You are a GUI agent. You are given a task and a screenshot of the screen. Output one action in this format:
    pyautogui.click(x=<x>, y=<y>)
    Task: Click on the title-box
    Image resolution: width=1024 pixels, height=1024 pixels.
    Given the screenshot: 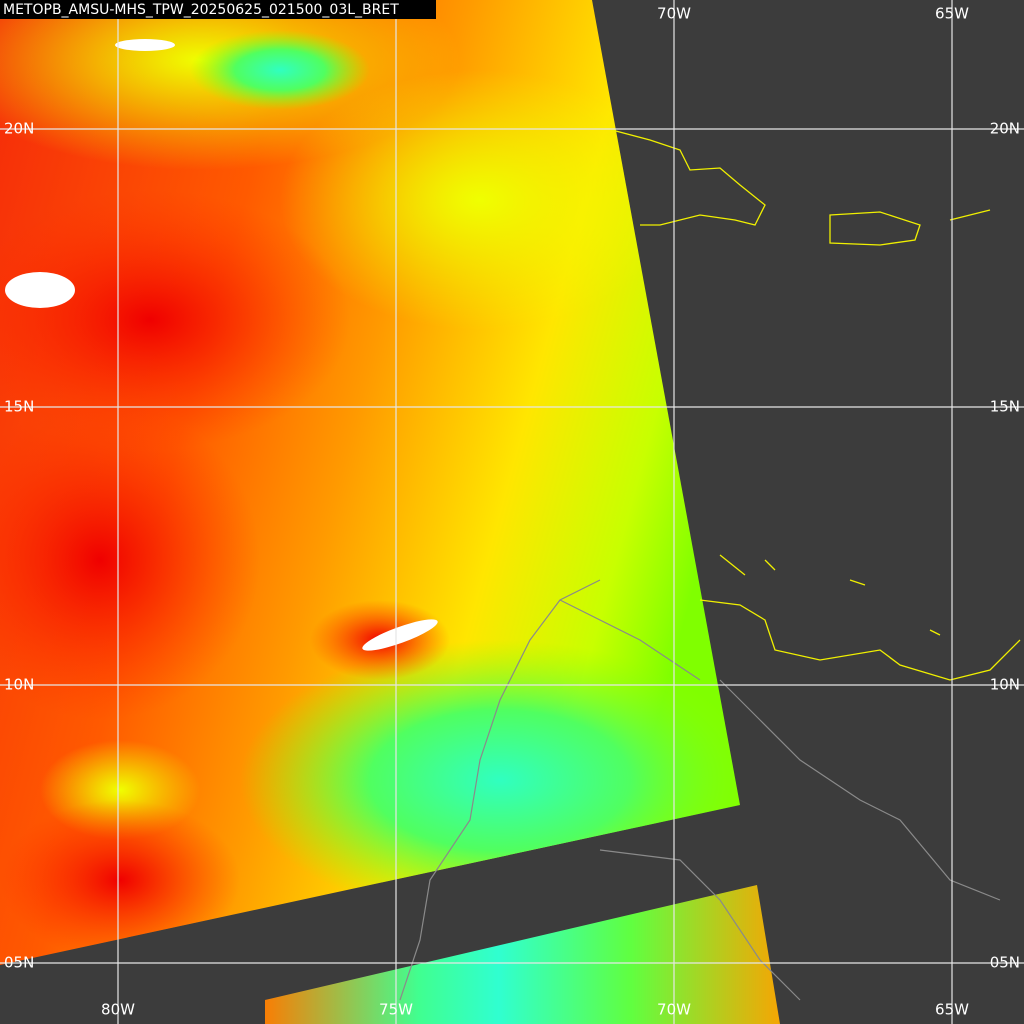 What is the action you would take?
    pyautogui.click(x=218, y=9)
    